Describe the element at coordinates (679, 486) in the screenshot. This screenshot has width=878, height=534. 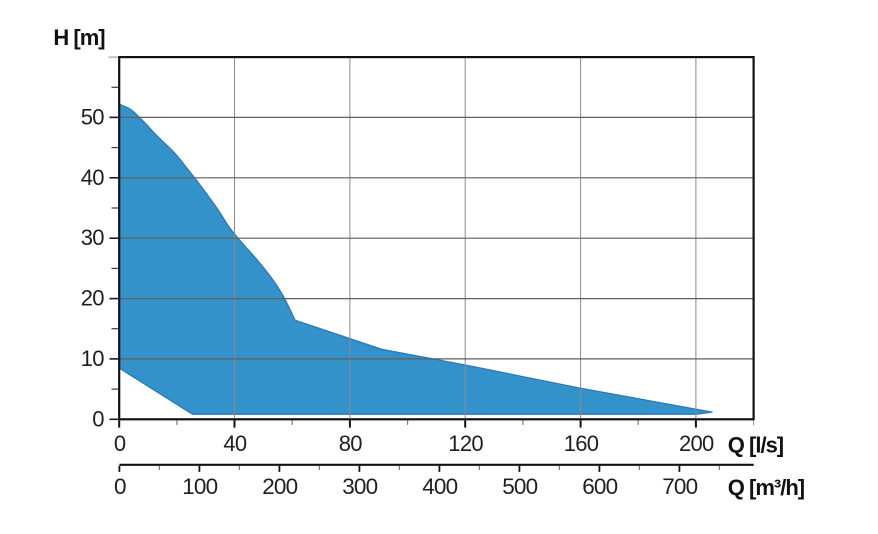
I see `svg-text: 700` at that location.